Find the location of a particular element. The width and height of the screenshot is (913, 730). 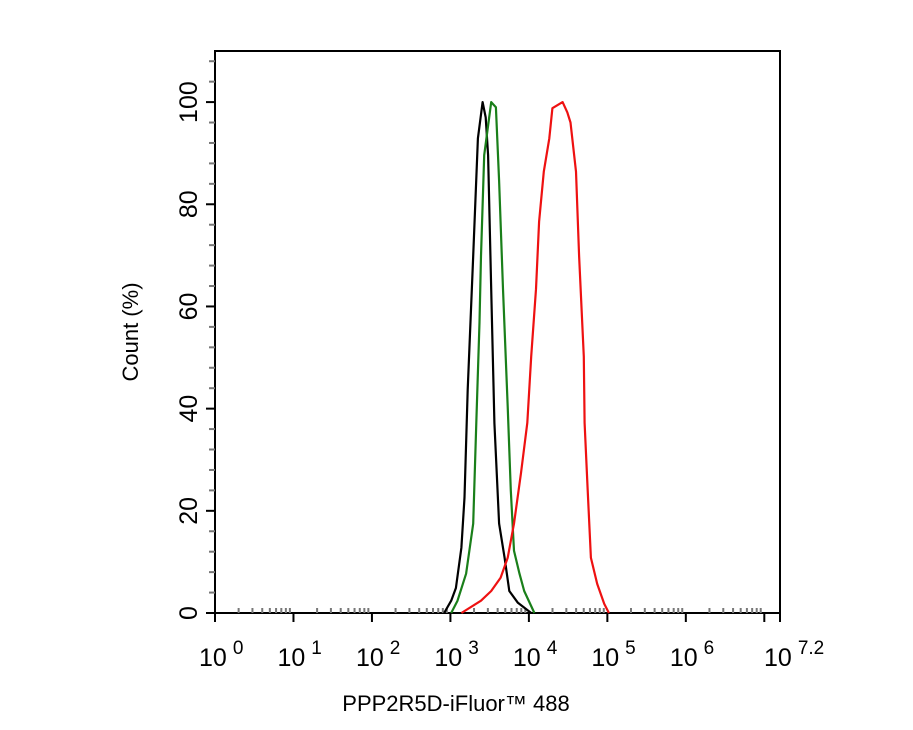

y-tick-label: 100 is located at coordinates (189, 102).